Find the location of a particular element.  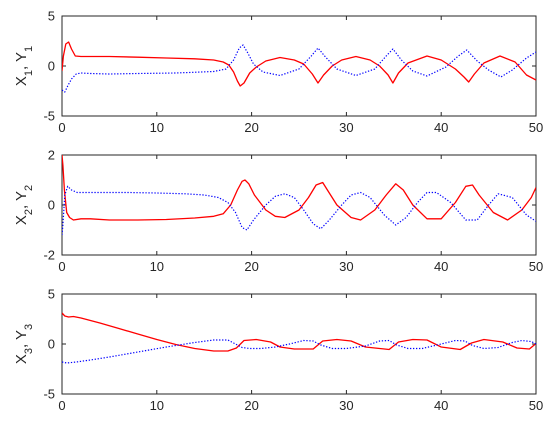

y-axis-label: X3, Y3 is located at coordinates (24, 344).